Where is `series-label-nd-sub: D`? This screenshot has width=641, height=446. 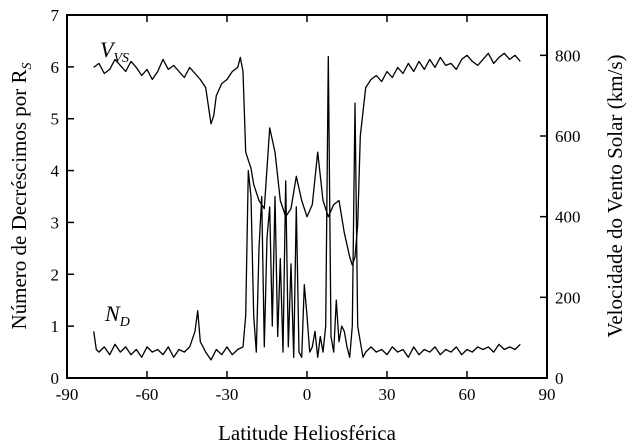
series-label-nd-sub: D is located at coordinates (124, 322).